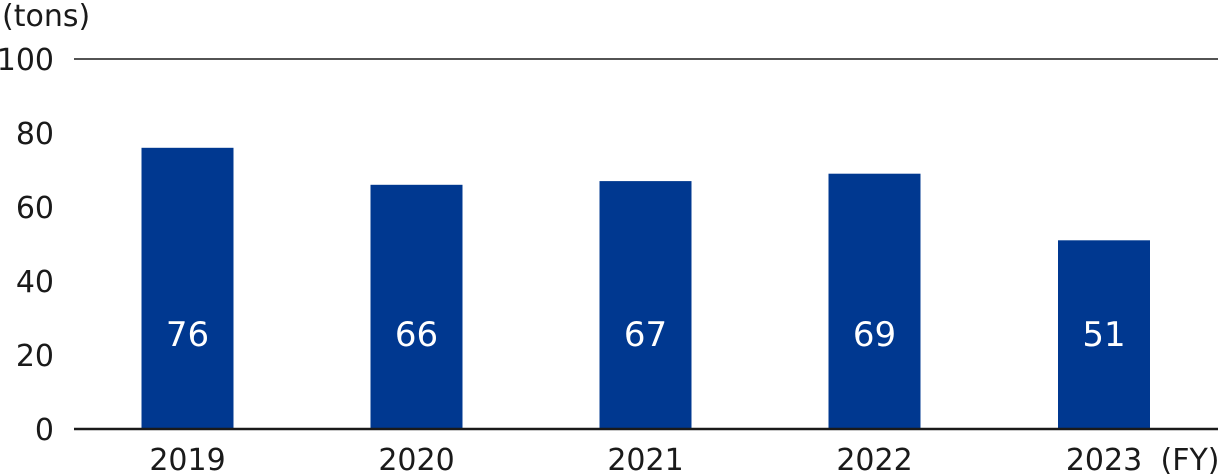 The image size is (1218, 474). Describe the element at coordinates (35, 134) in the screenshot. I see `y-tick-label: 80` at that location.